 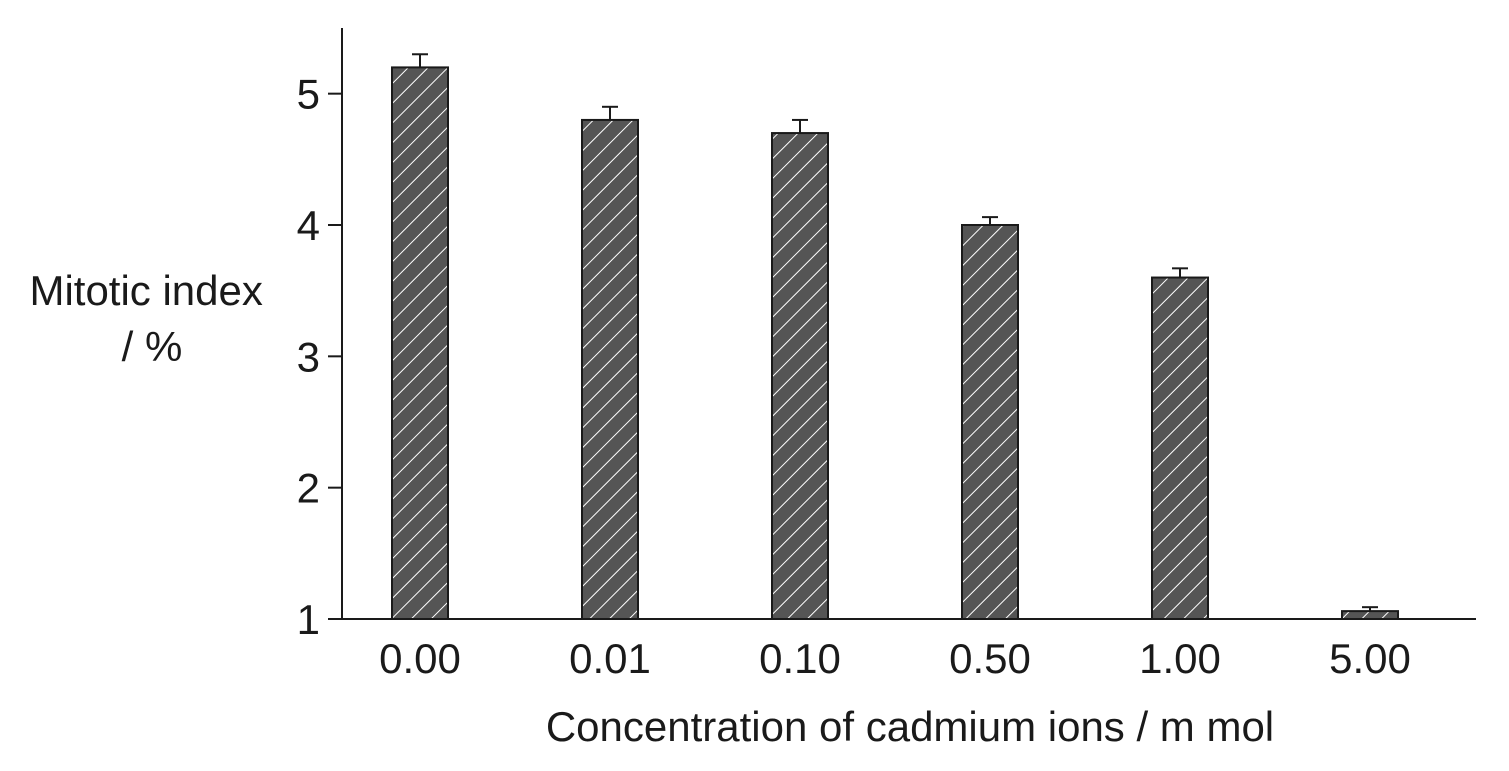 What do you see at coordinates (151, 318) in the screenshot?
I see `y-axis-title: Mitotic index / %` at bounding box center [151, 318].